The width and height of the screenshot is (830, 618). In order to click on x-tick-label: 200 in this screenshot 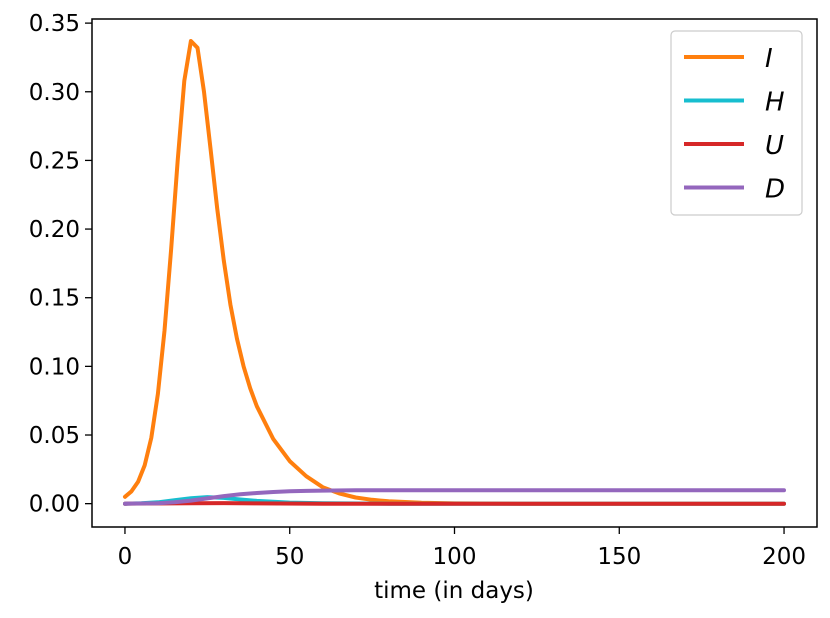, I will do `click(784, 557)`.